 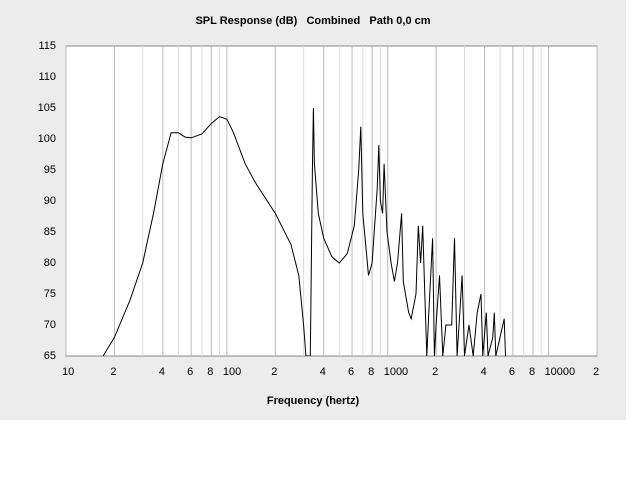 What do you see at coordinates (68, 372) in the screenshot?
I see `x-tick-label: 10` at bounding box center [68, 372].